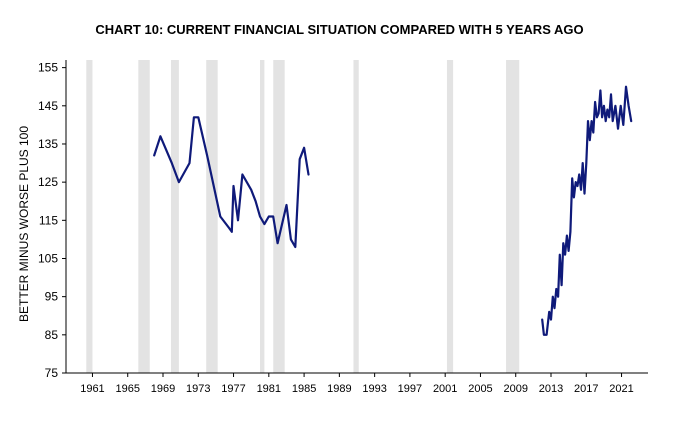 Image resolution: width=679 pixels, height=426 pixels. What do you see at coordinates (52, 297) in the screenshot?
I see `y-tick-label: 95` at bounding box center [52, 297].